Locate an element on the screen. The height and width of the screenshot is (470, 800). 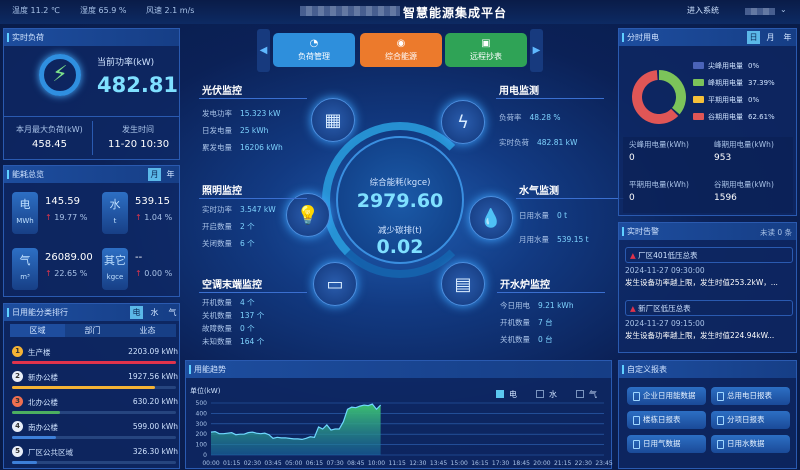
rank-badge-icon: 1 is located at coordinates (17, 351).